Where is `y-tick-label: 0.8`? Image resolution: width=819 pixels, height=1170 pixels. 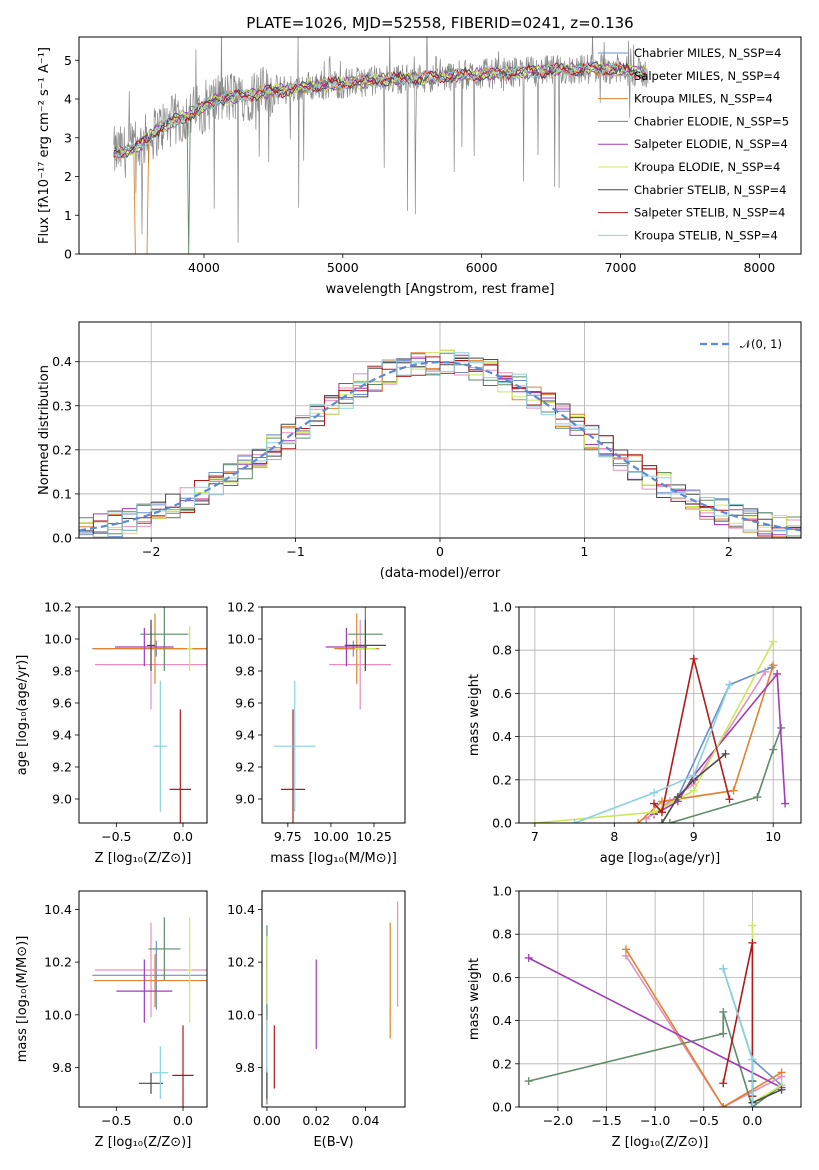
y-tick-label: 0.8 is located at coordinates (502, 650).